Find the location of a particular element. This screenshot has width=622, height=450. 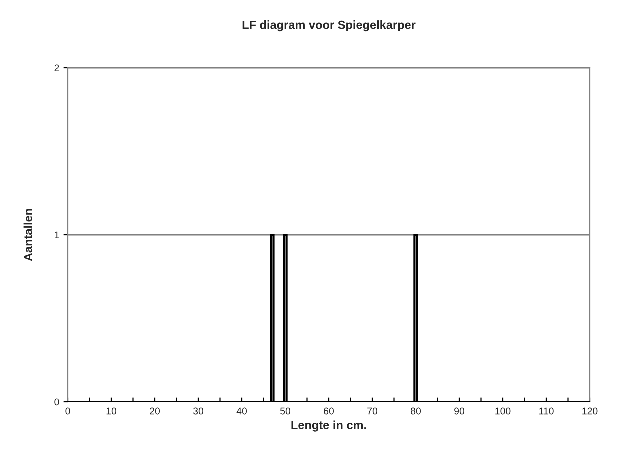

x-tick-label: 80 is located at coordinates (416, 411).